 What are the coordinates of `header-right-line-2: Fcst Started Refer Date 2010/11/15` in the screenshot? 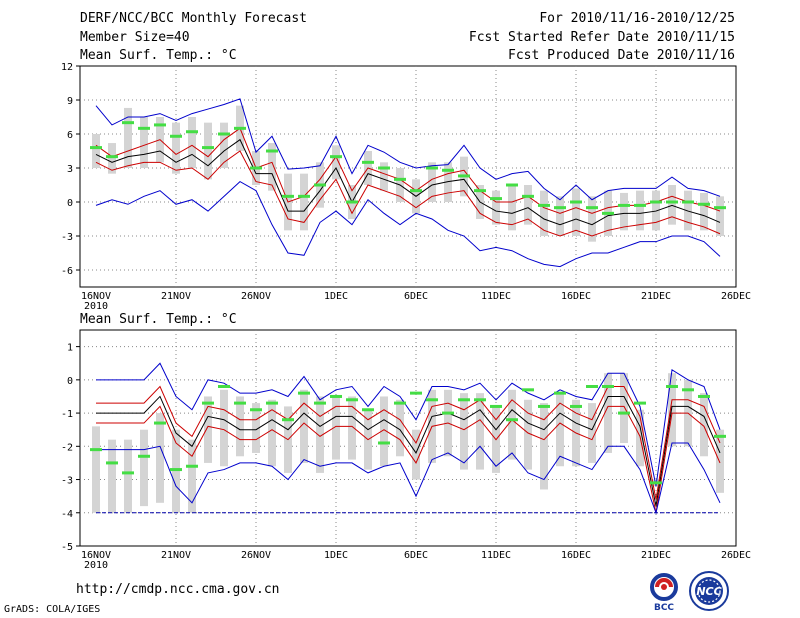 It's located at (601, 37).